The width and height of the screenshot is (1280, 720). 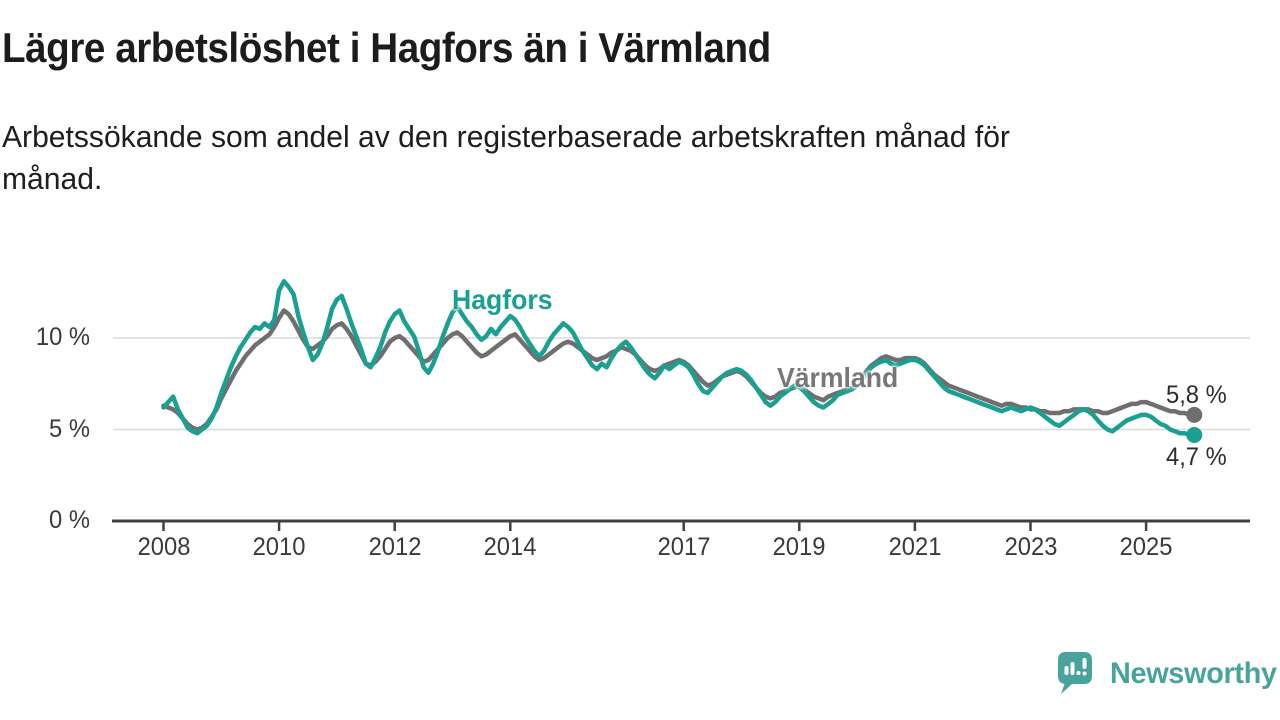 What do you see at coordinates (684, 547) in the screenshot?
I see `x-tick-label-2017: 2017` at bounding box center [684, 547].